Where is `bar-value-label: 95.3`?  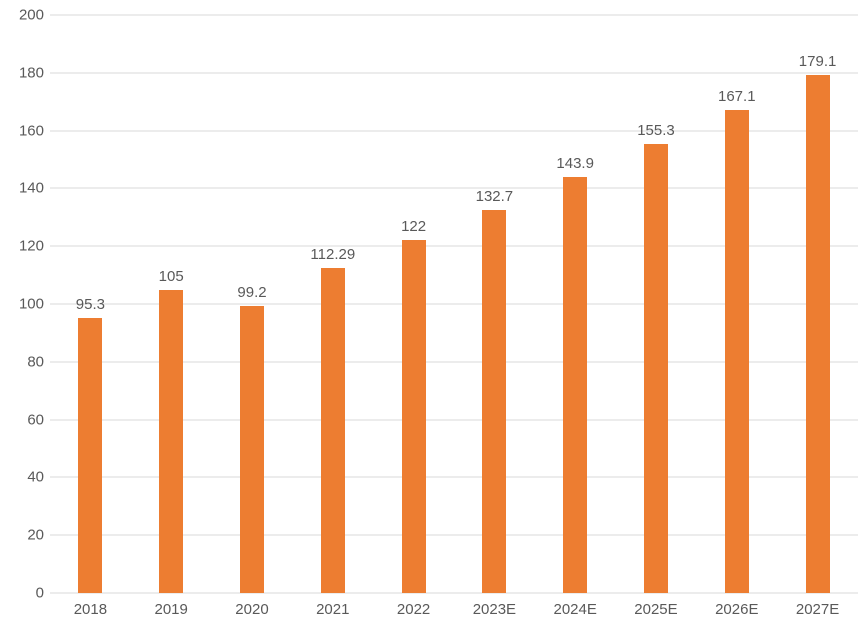 bar-value-label: 95.3 is located at coordinates (90, 304).